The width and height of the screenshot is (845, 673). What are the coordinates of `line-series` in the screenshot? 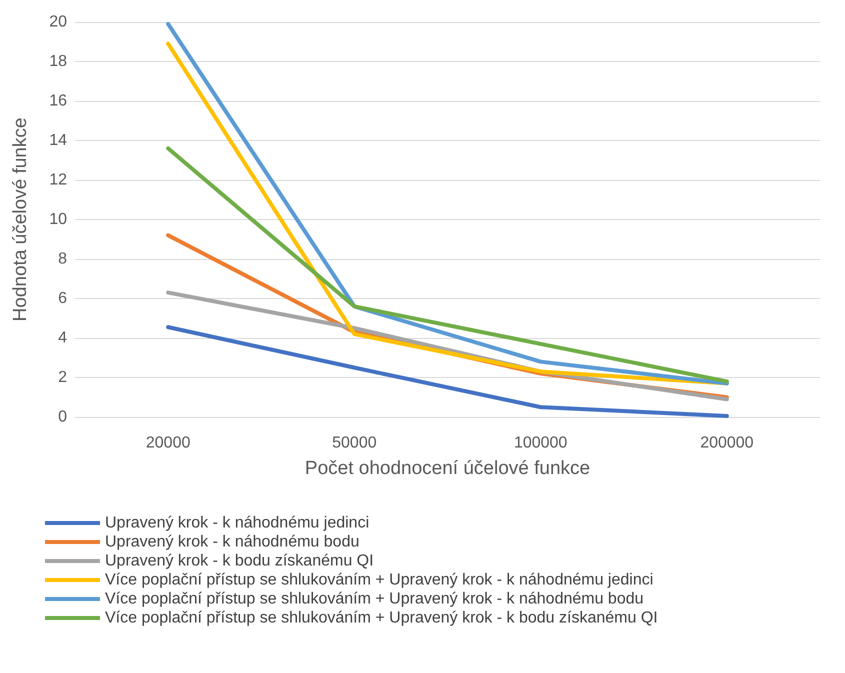 It's located at (447, 371).